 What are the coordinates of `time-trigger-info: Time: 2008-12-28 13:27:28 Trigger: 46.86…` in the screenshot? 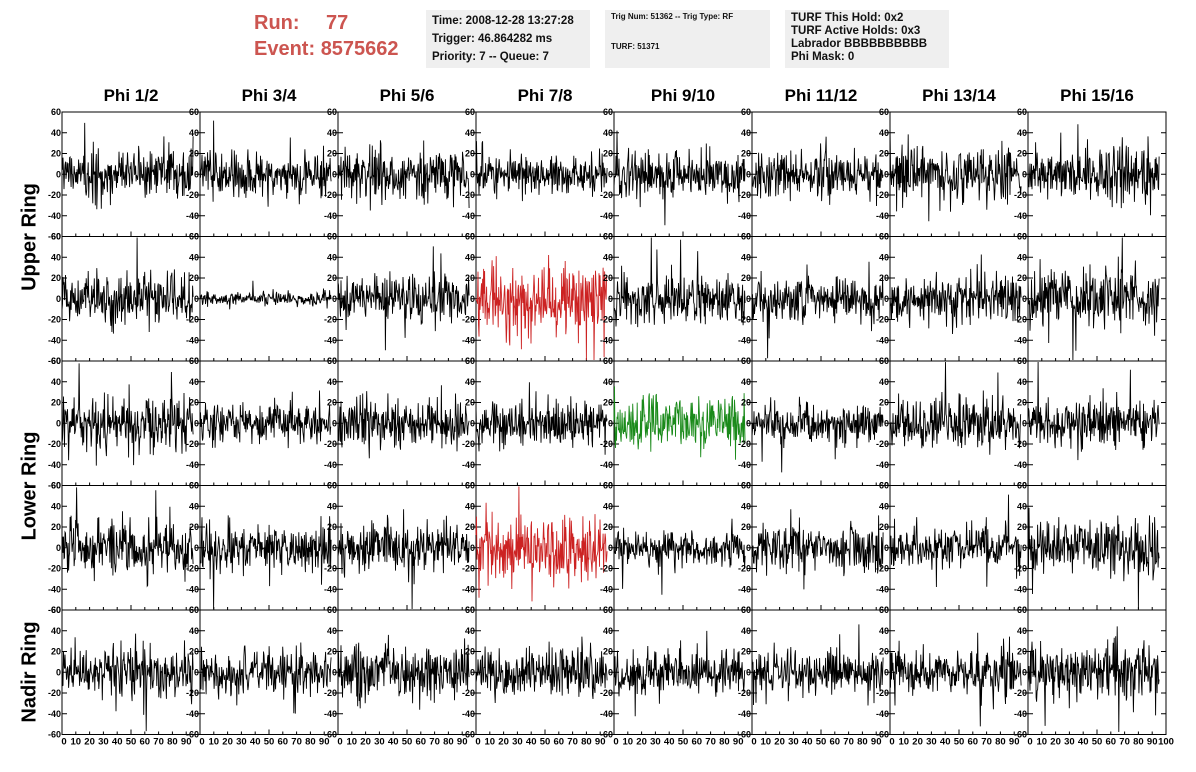 It's located at (508, 39).